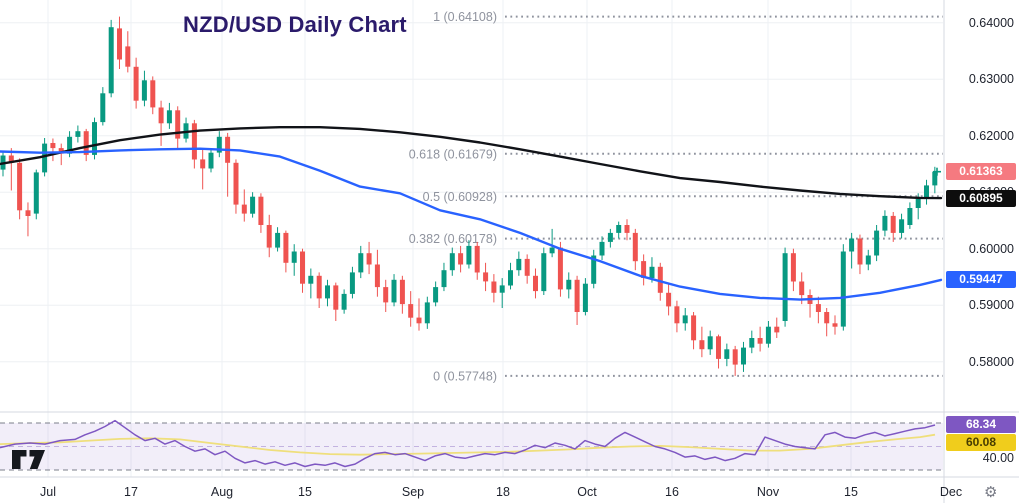 The width and height of the screenshot is (1019, 503). Describe the element at coordinates (981, 425) in the screenshot. I see `rsi-value-badge: 68.34` at that location.